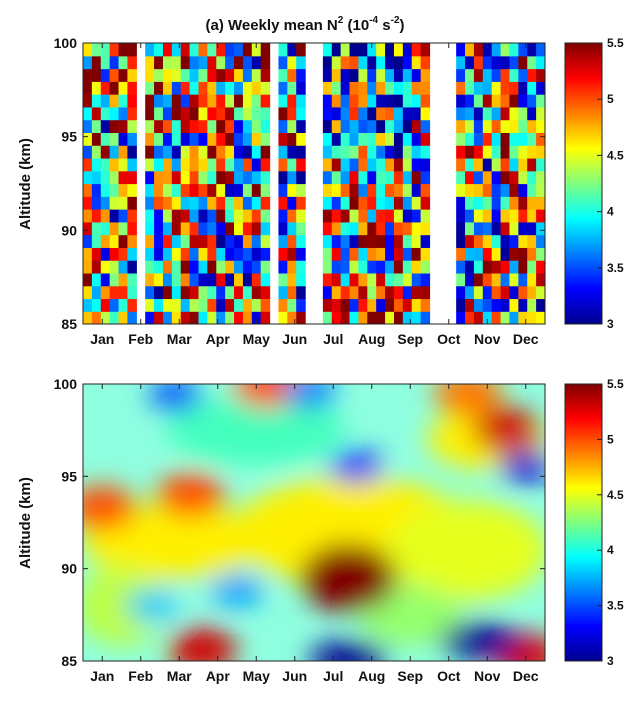  What do you see at coordinates (102, 339) in the screenshot?
I see `x-tick-label: Jan` at bounding box center [102, 339].